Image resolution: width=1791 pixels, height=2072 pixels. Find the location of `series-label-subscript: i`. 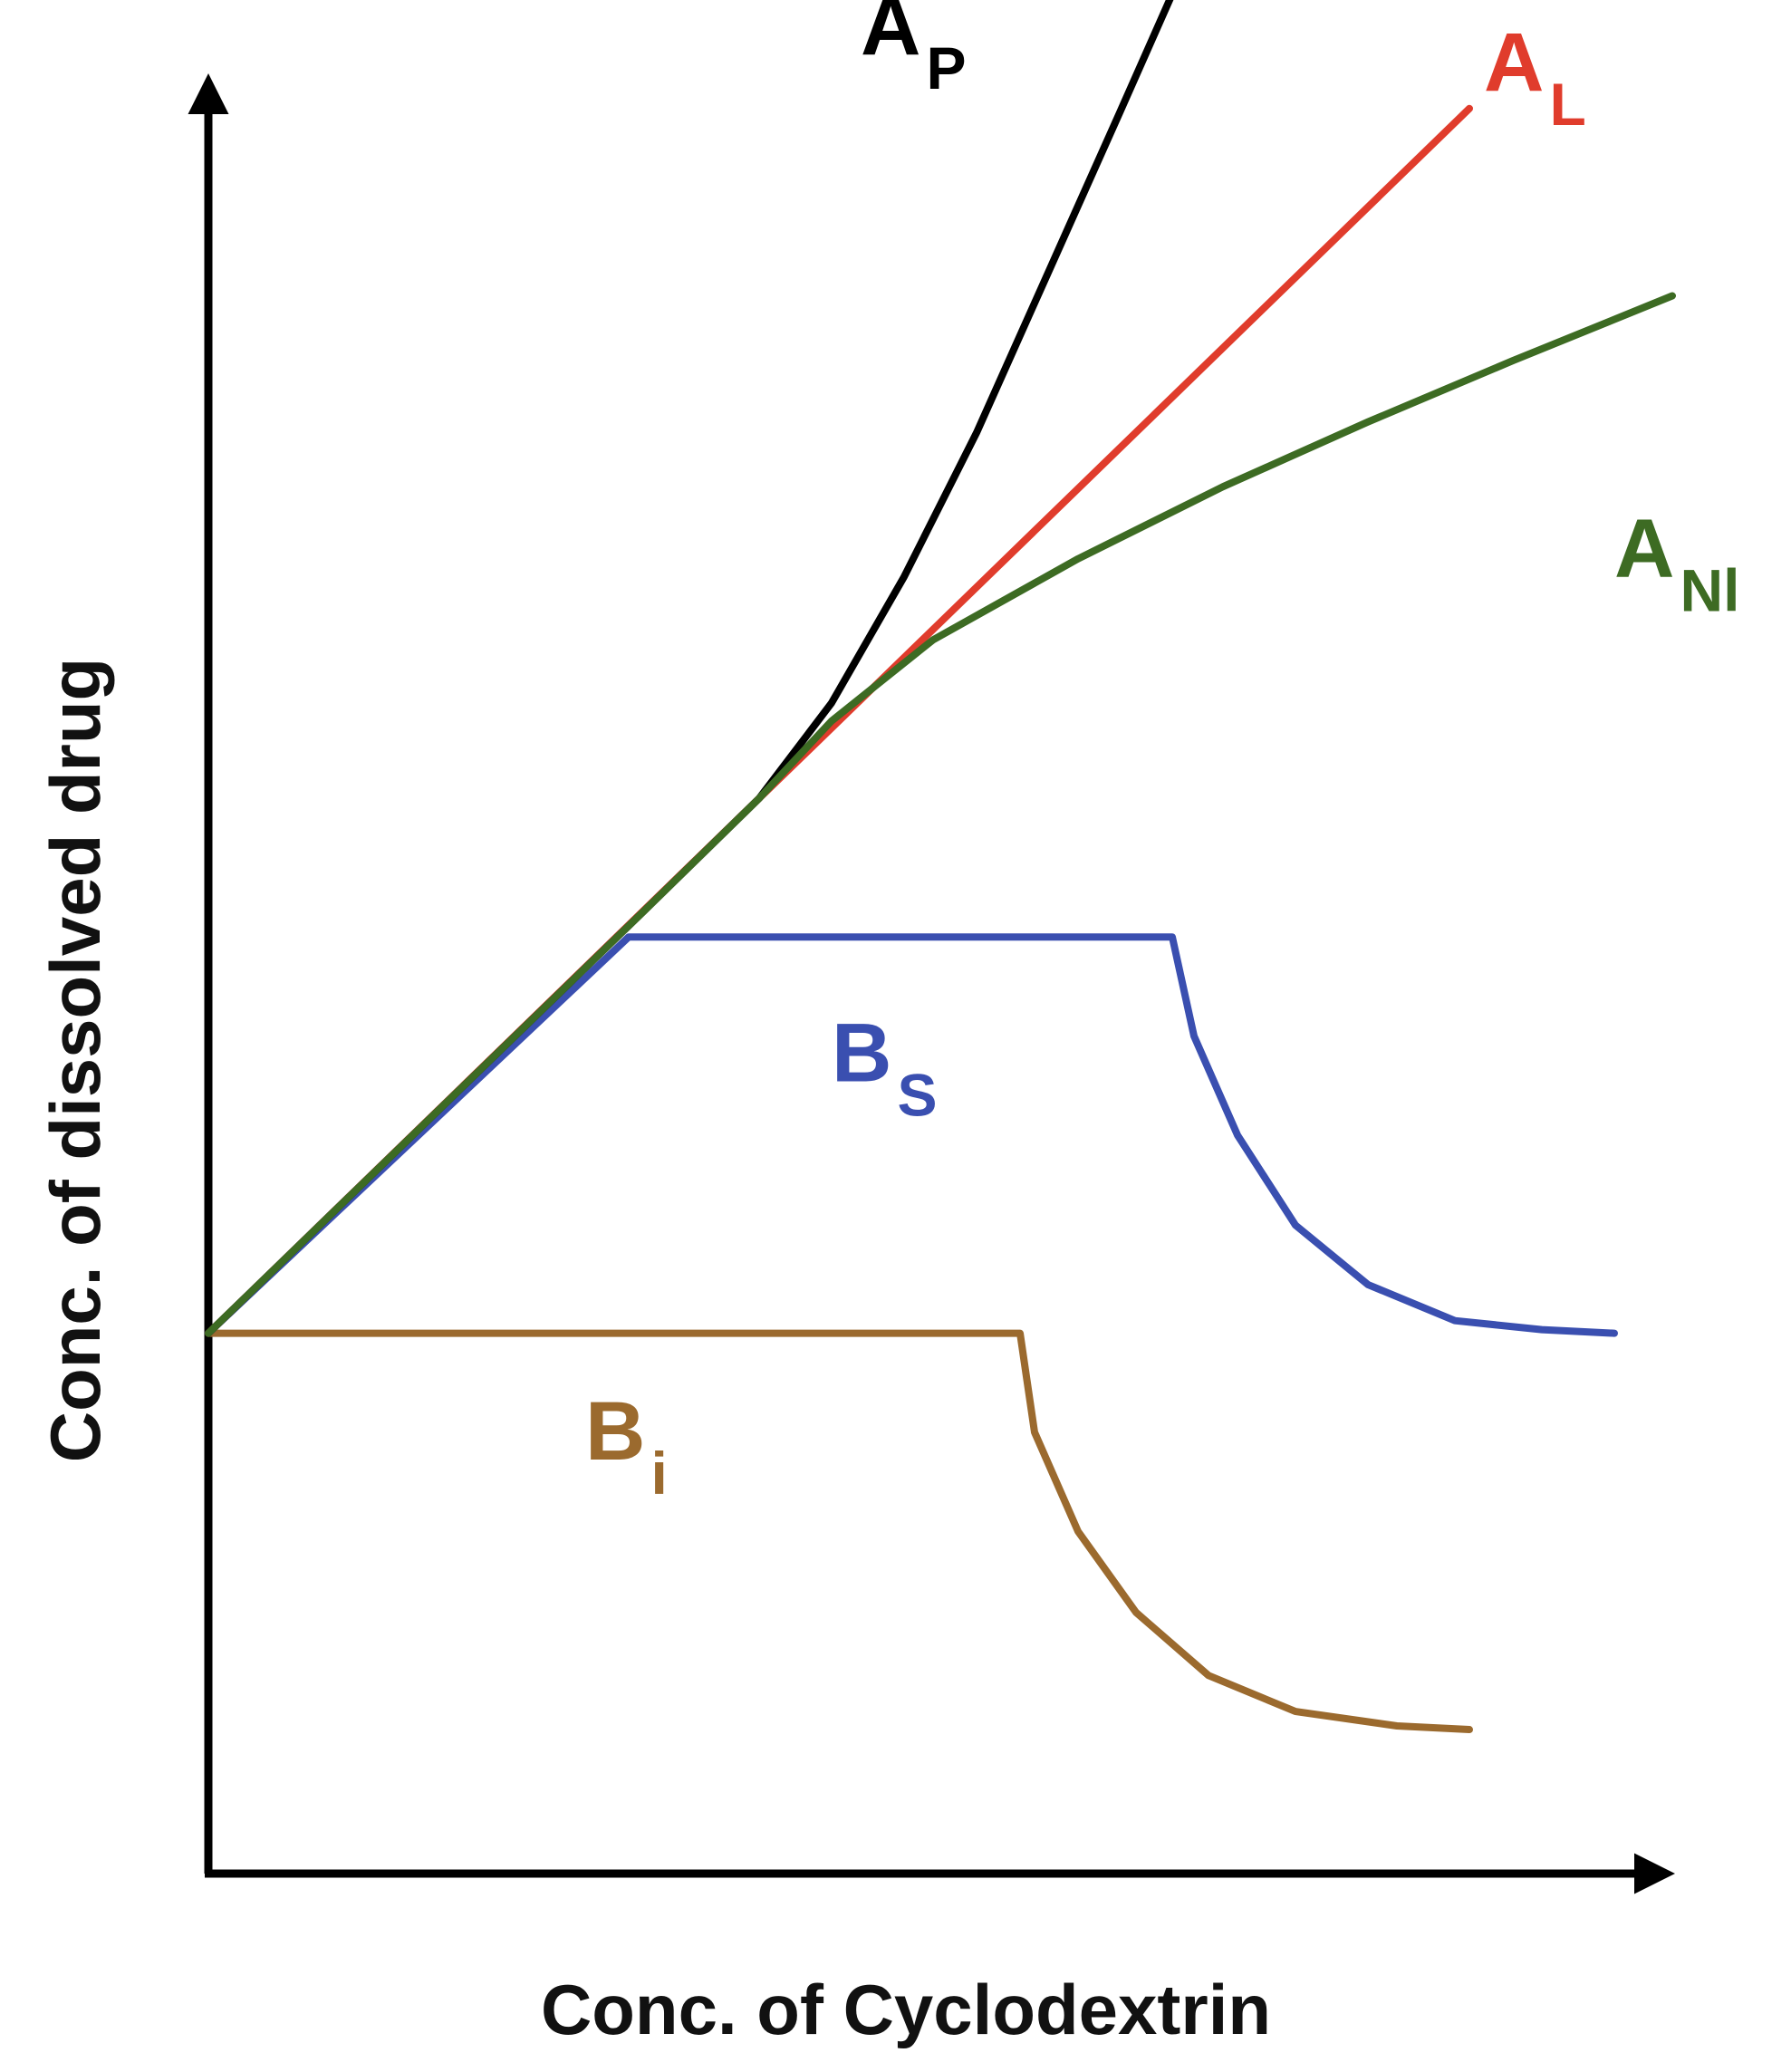

series-label-subscript: i is located at coordinates (659, 1473).